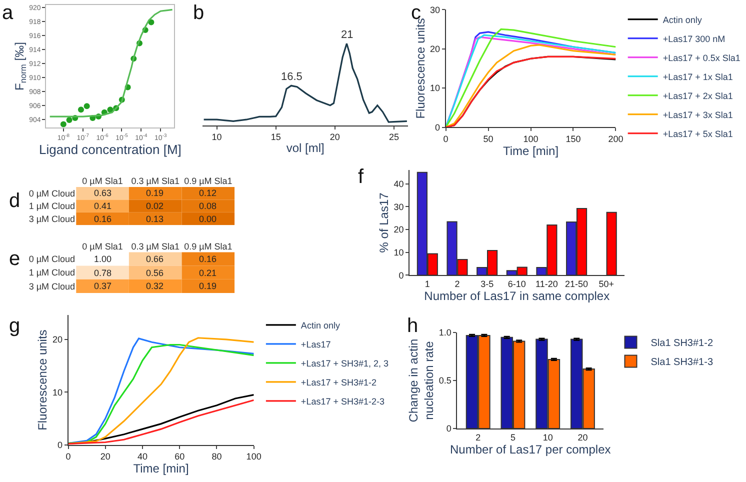  Describe the element at coordinates (155, 219) in the screenshot. I see `data-label: 0.13` at that location.